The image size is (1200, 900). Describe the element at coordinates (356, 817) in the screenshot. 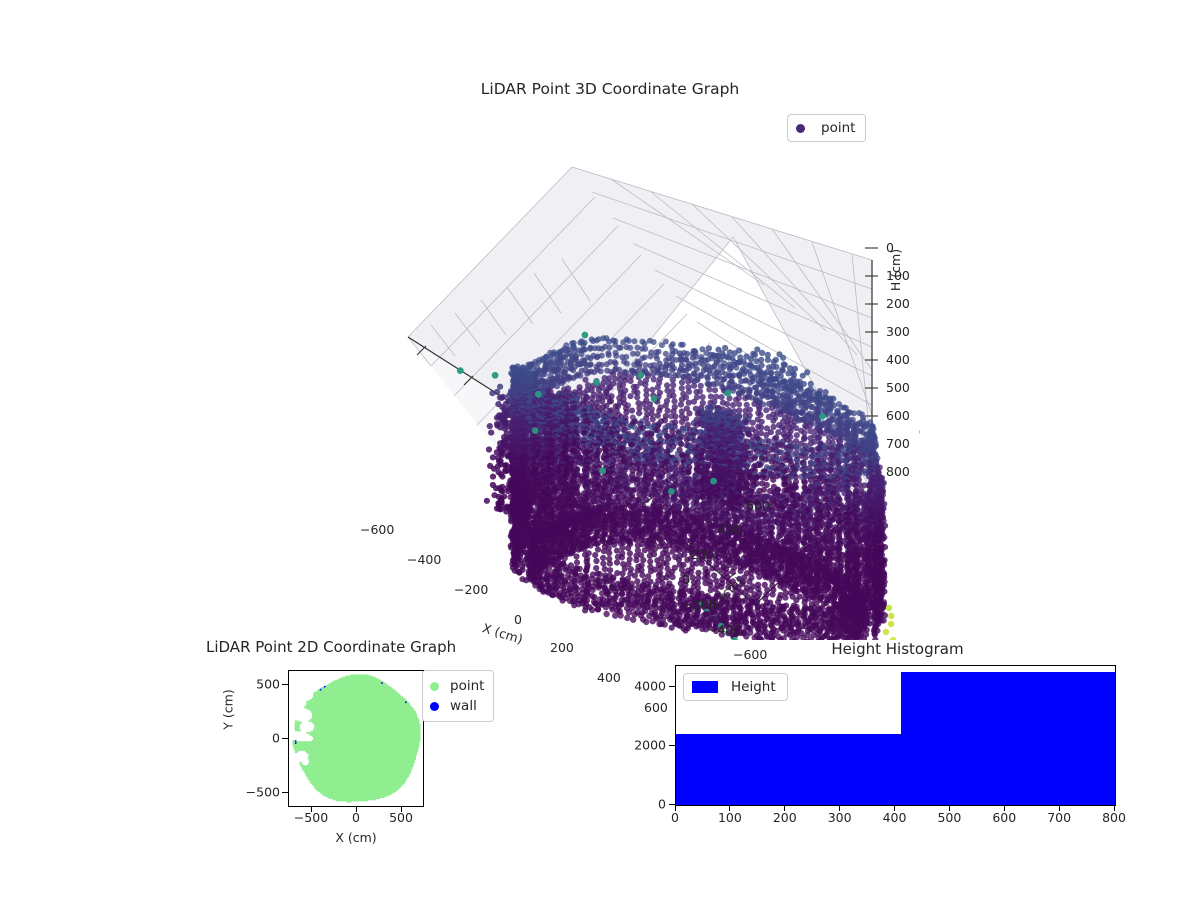

I see `xtick-2d-1: 0` at that location.